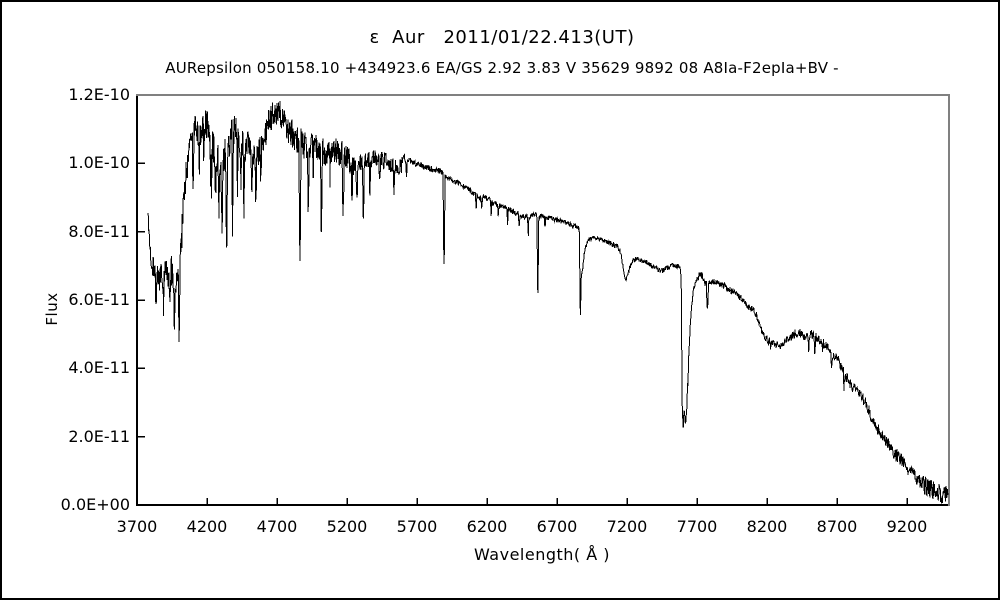  I want to click on x-tick-label: 6700, so click(557, 526).